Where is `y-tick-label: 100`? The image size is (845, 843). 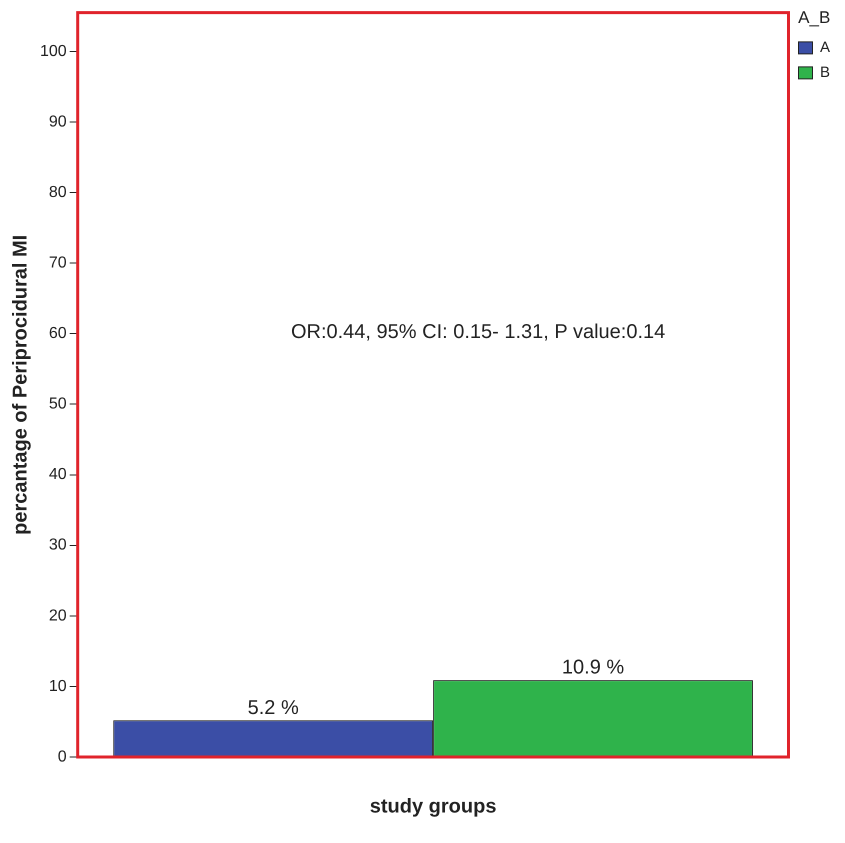
y-tick-label: 100 is located at coordinates (53, 51).